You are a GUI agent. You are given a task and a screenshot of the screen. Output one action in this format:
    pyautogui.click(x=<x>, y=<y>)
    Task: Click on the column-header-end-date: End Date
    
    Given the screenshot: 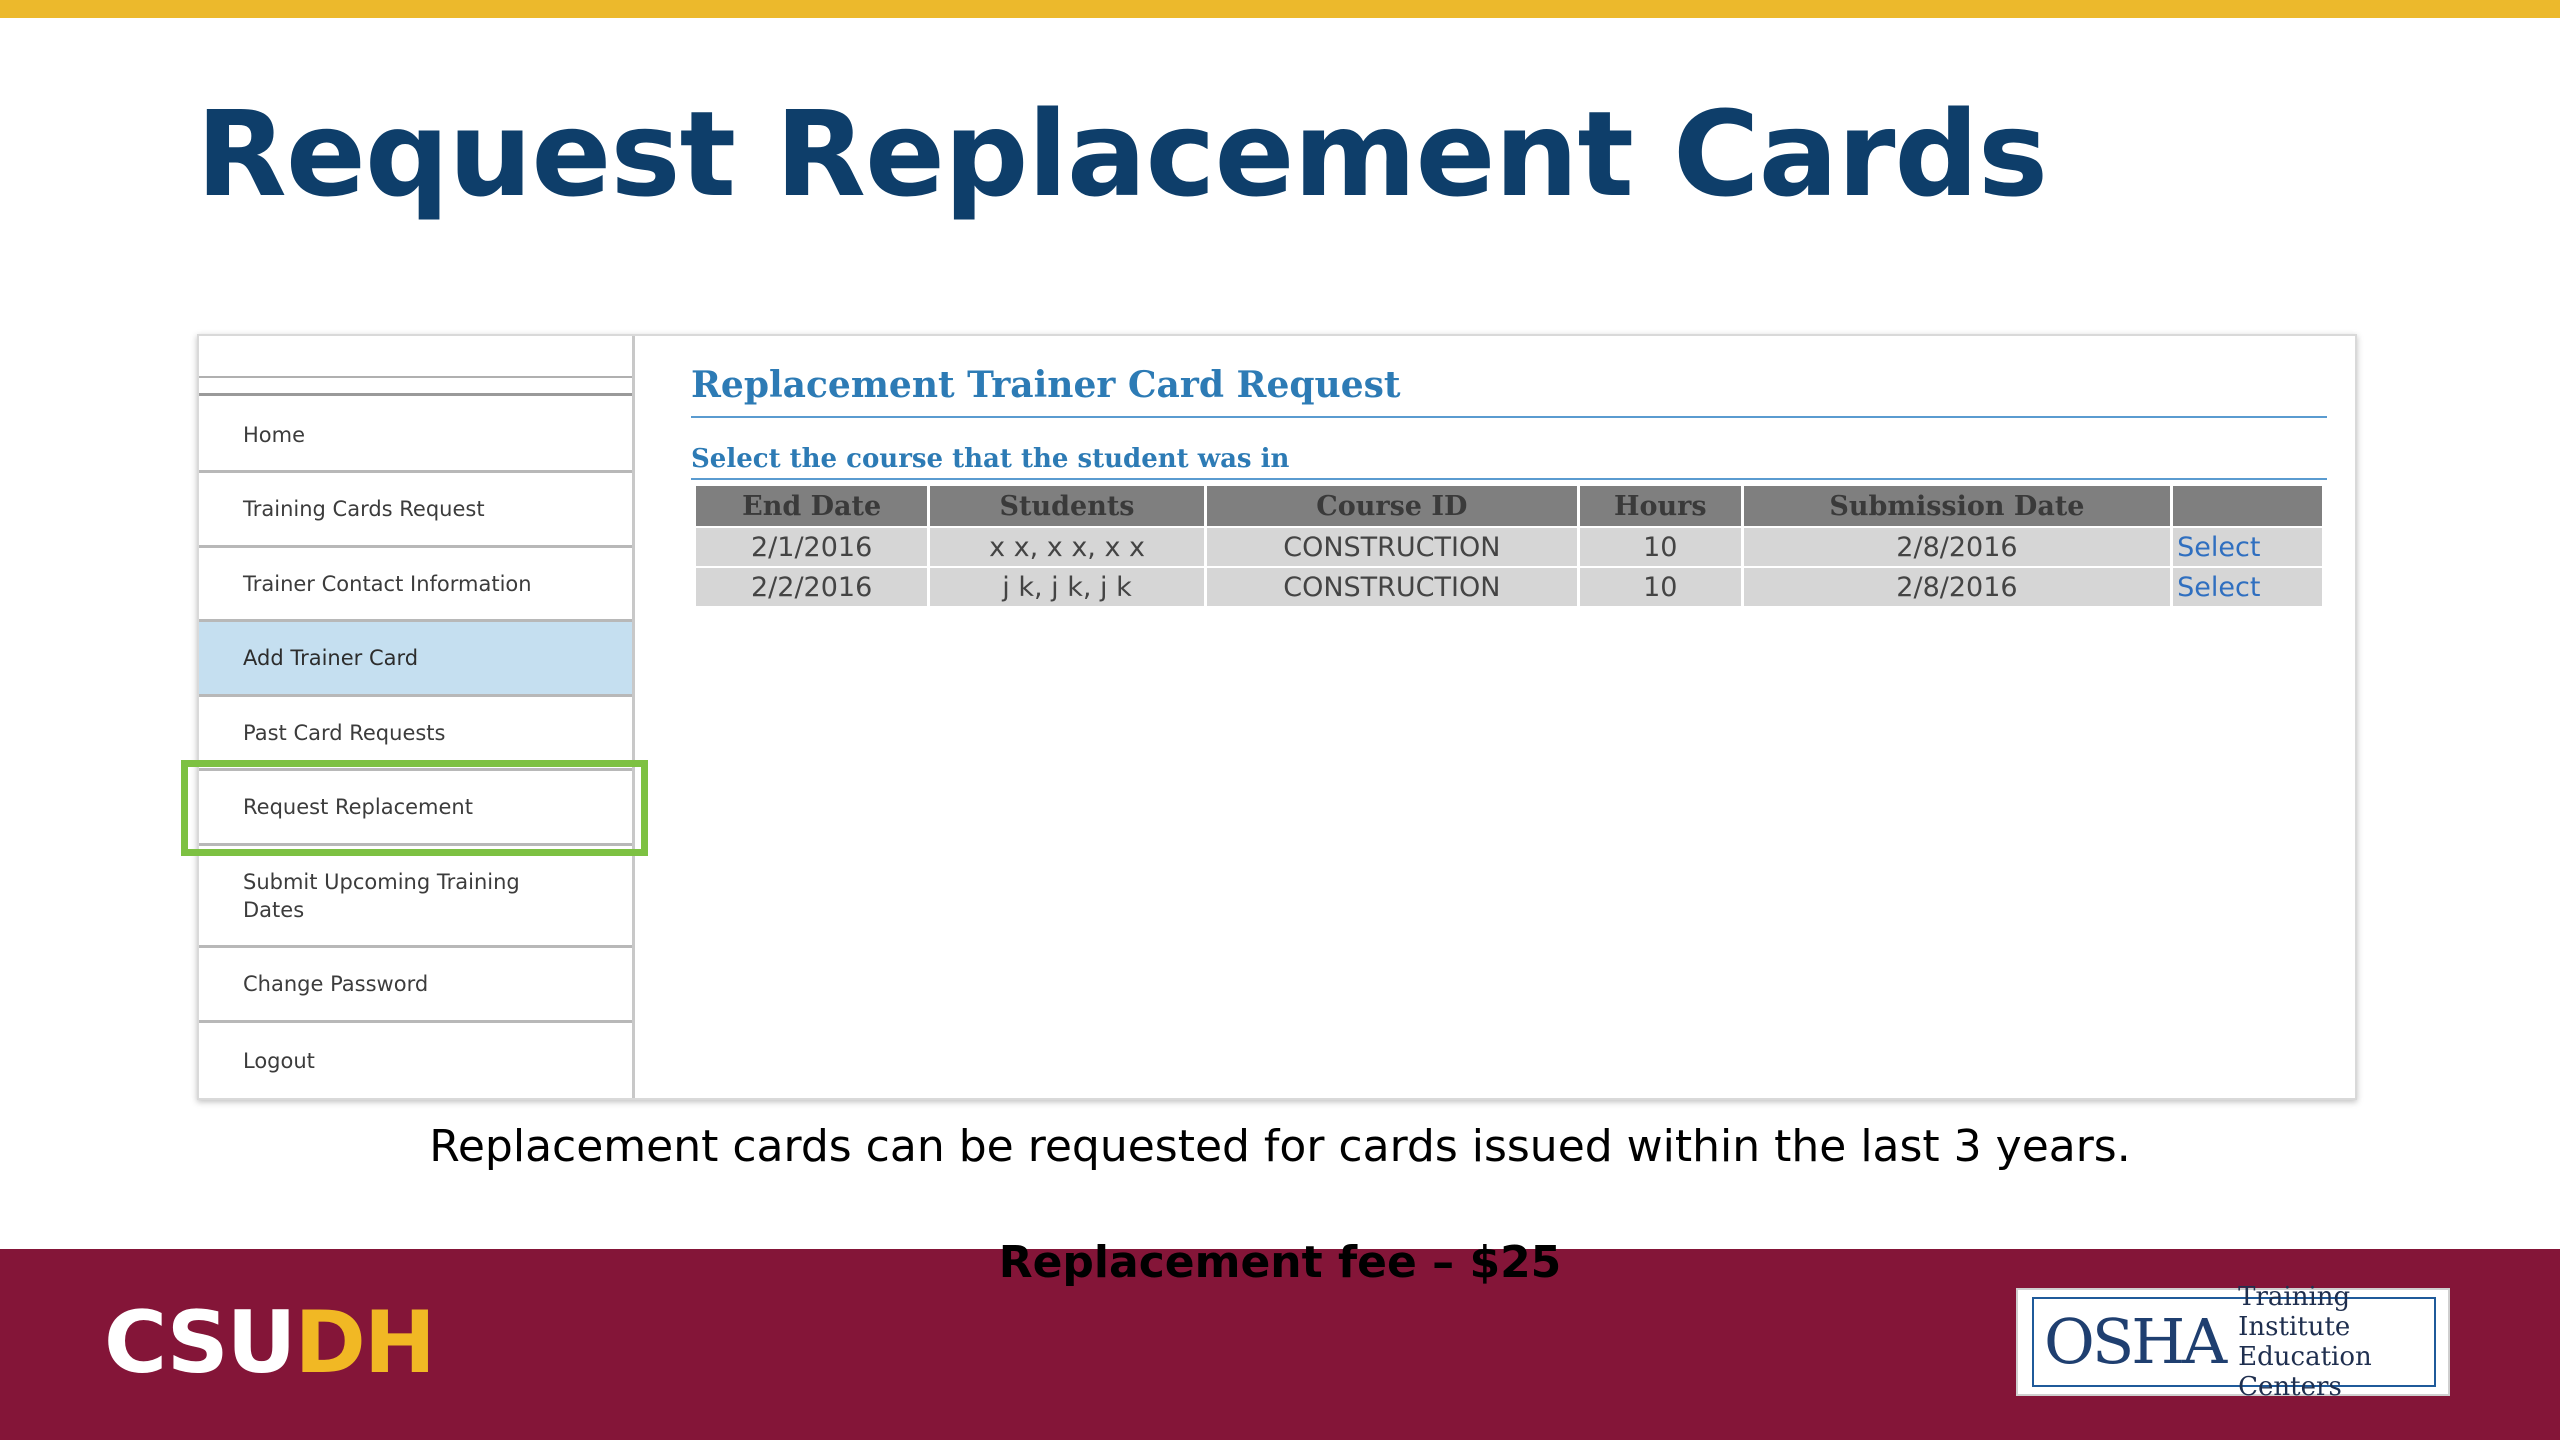 What is the action you would take?
    pyautogui.click(x=812, y=506)
    